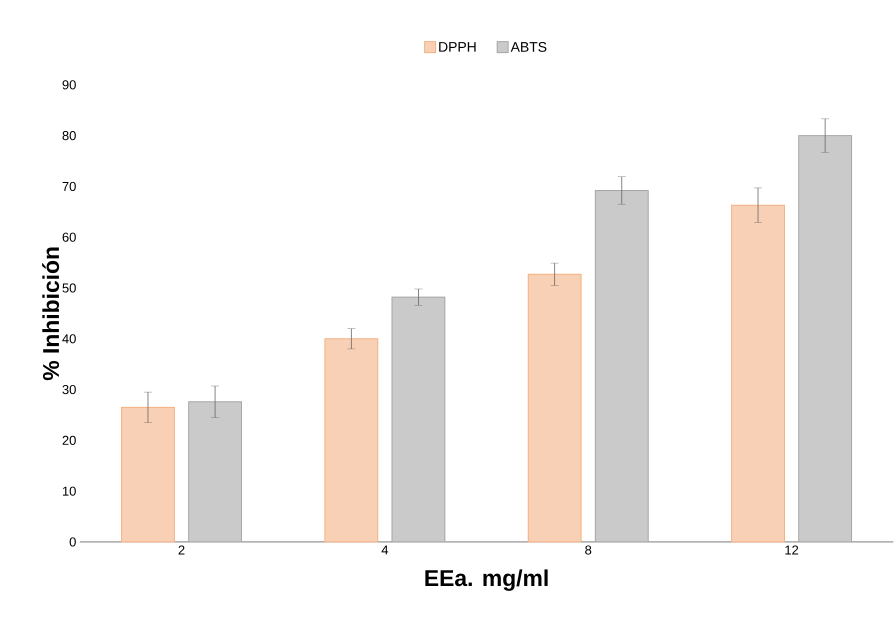 This screenshot has width=894, height=642. Describe the element at coordinates (791, 550) in the screenshot. I see `x-tick-label: 12` at that location.